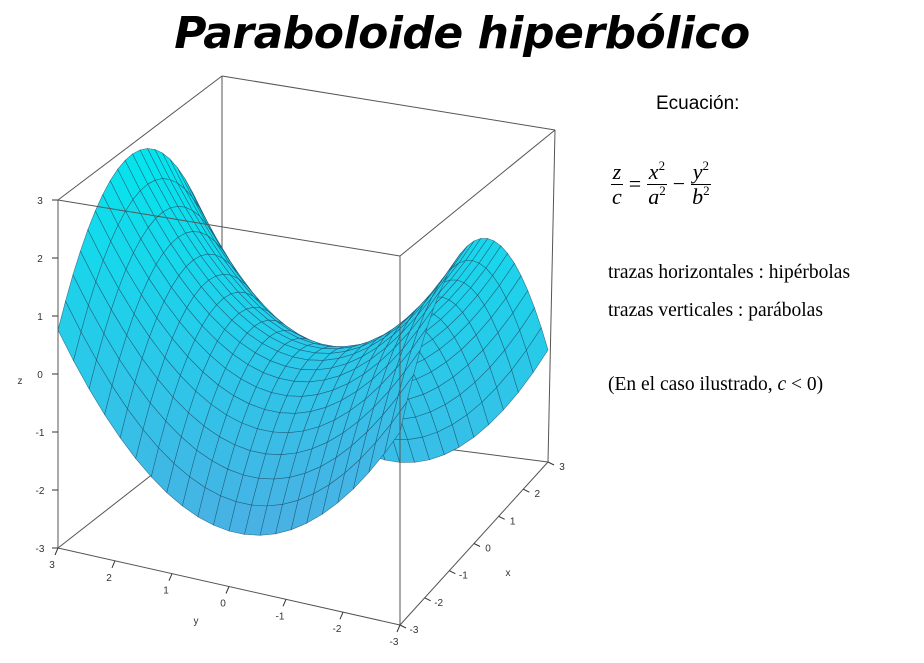 The height and width of the screenshot is (663, 924). I want to click on formula-term1-numerator: x2, so click(657, 171).